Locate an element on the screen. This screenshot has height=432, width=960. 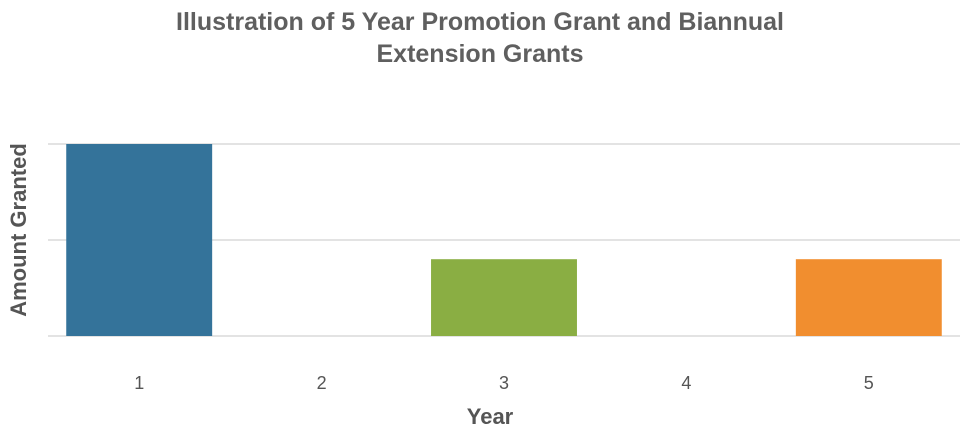
x-tick-label: 2 is located at coordinates (322, 383).